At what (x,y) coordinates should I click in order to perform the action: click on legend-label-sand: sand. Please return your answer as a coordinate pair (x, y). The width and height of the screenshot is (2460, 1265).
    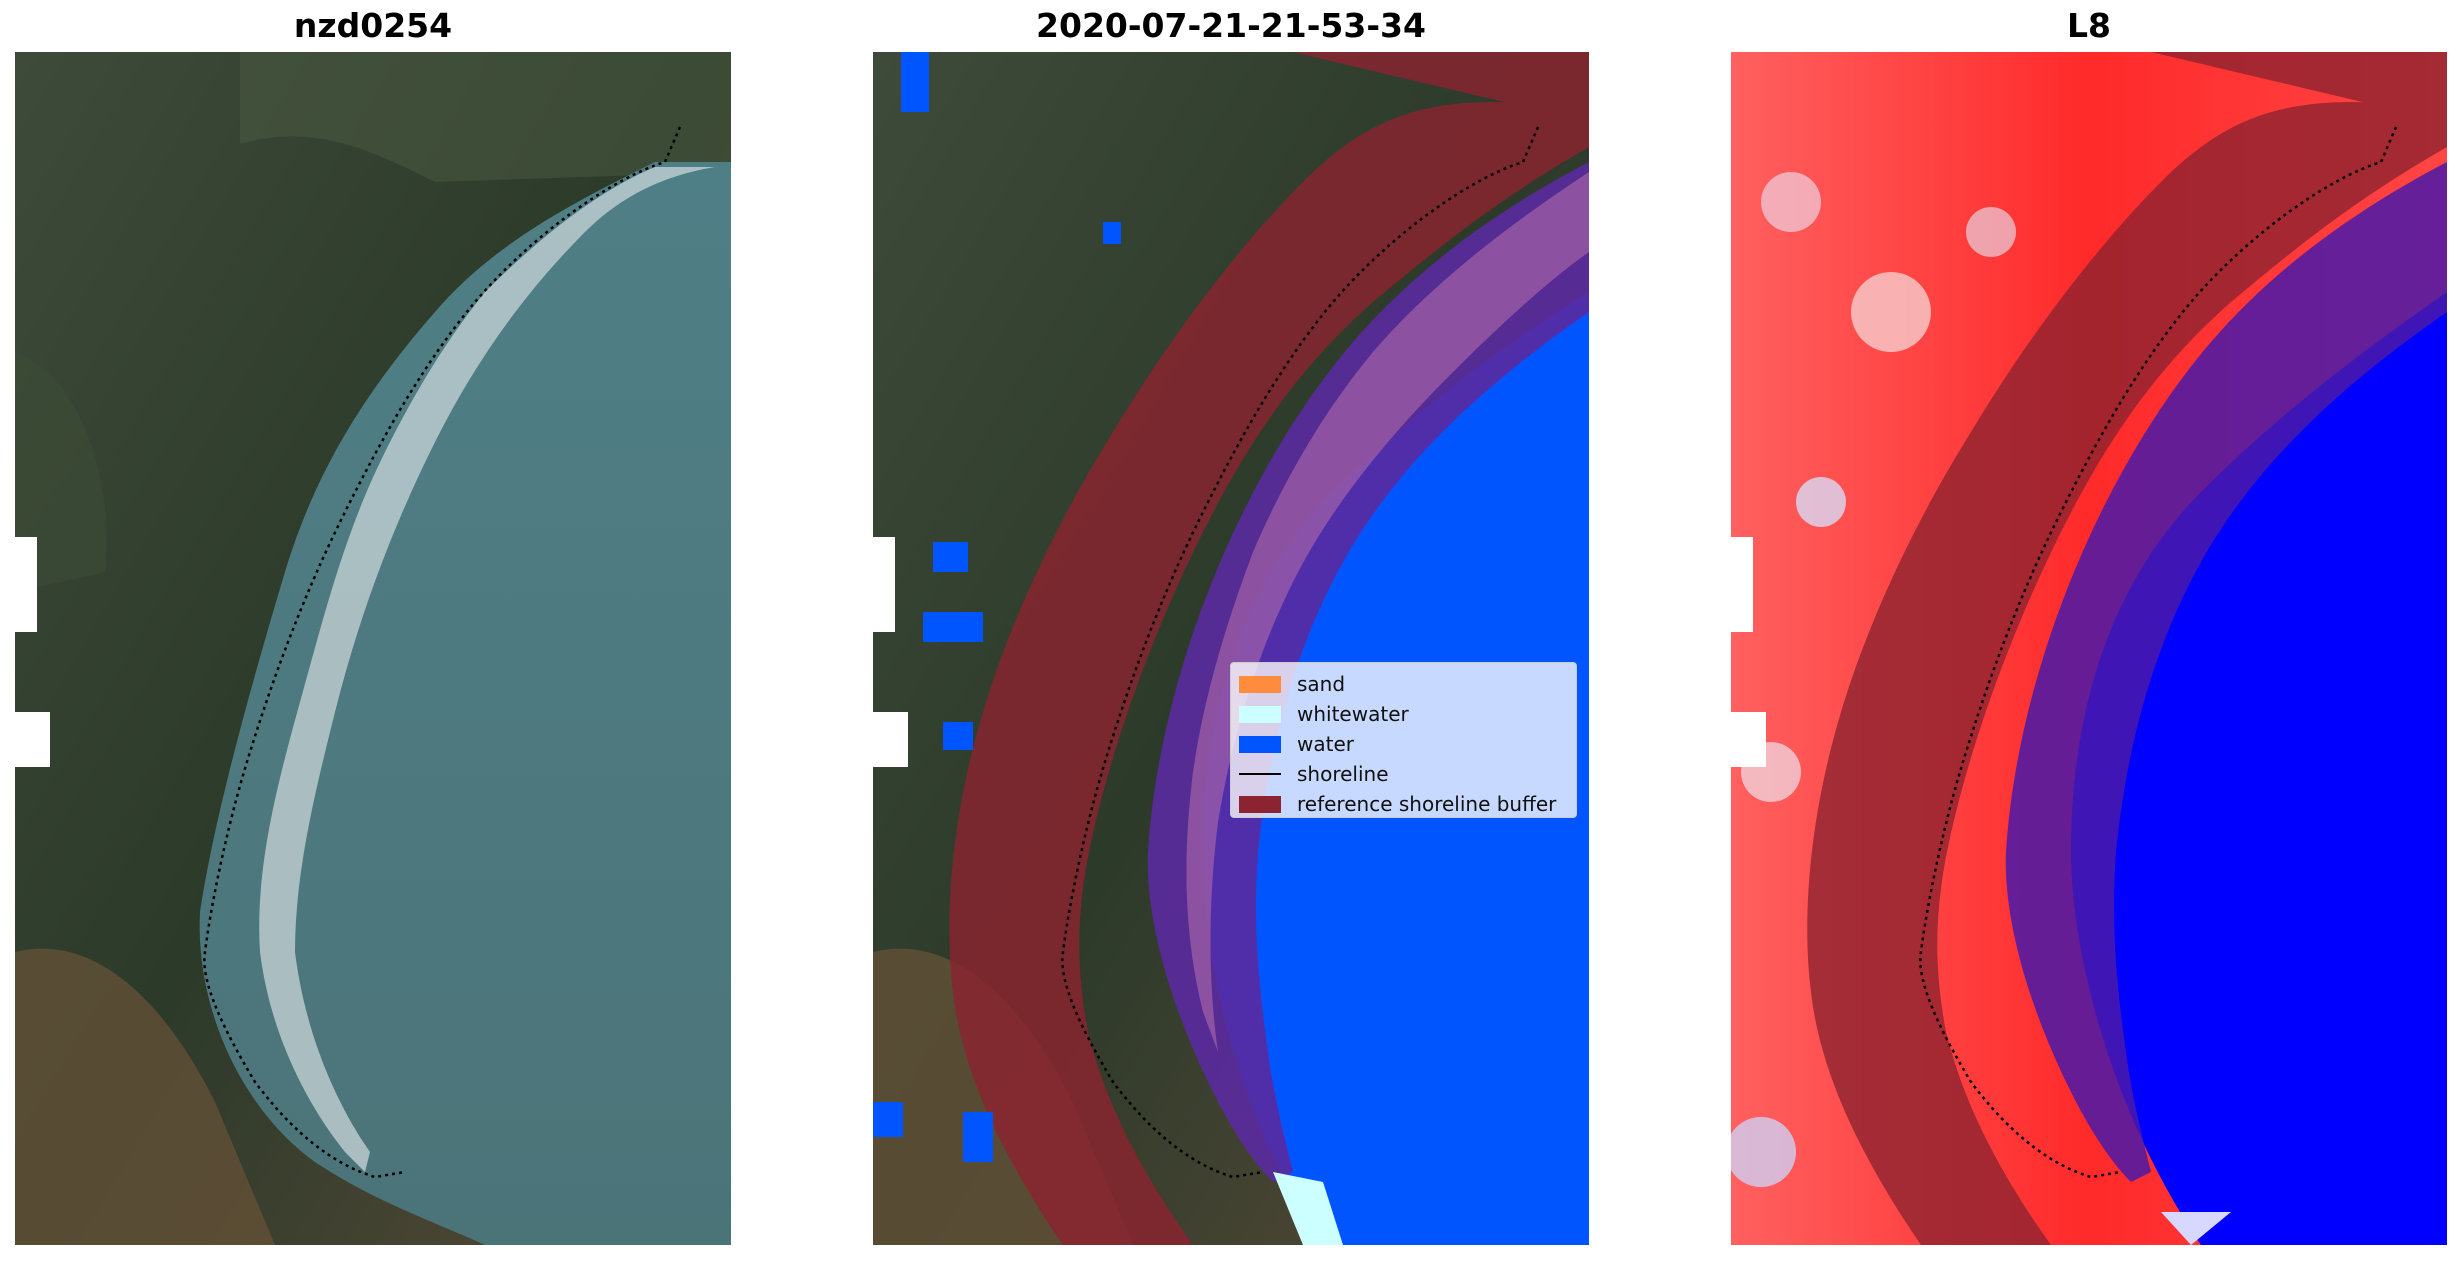
    Looking at the image, I should click on (1321, 684).